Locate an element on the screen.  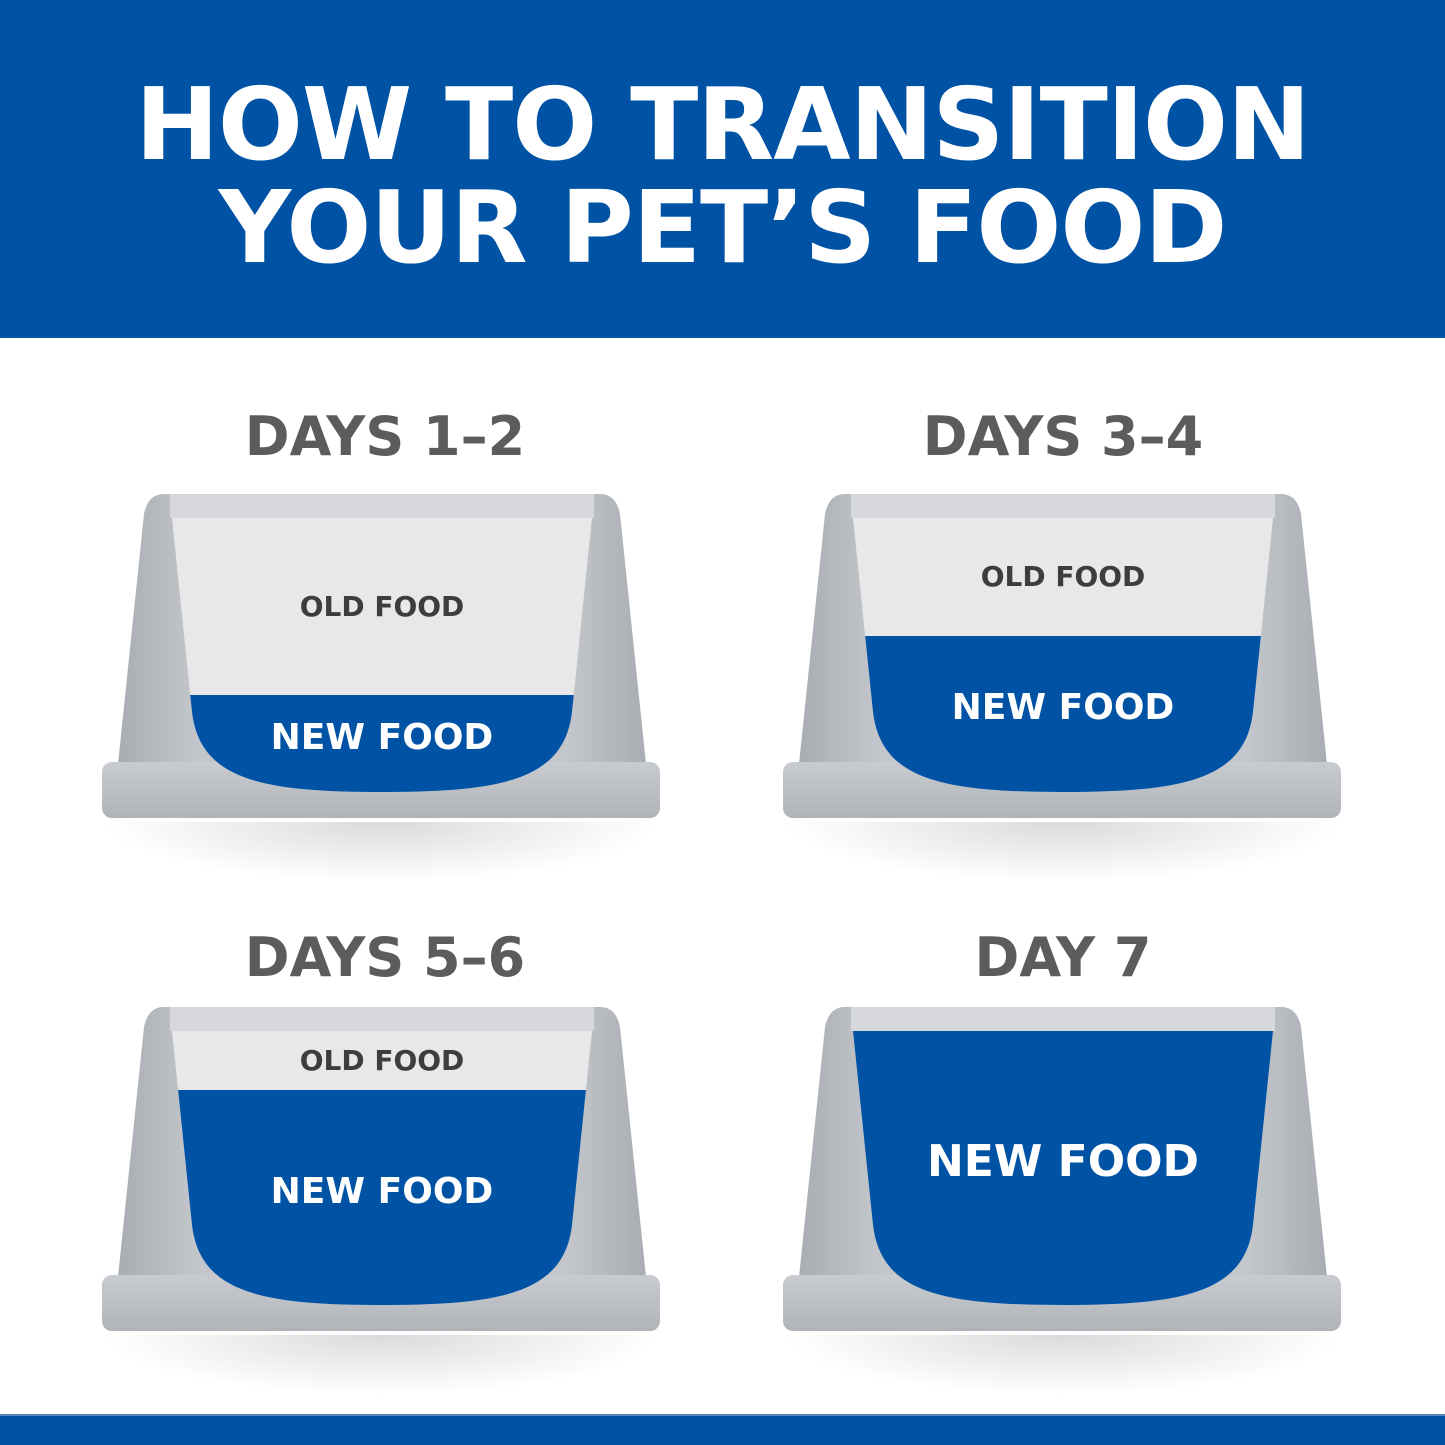
footer-bar is located at coordinates (722, 1429).